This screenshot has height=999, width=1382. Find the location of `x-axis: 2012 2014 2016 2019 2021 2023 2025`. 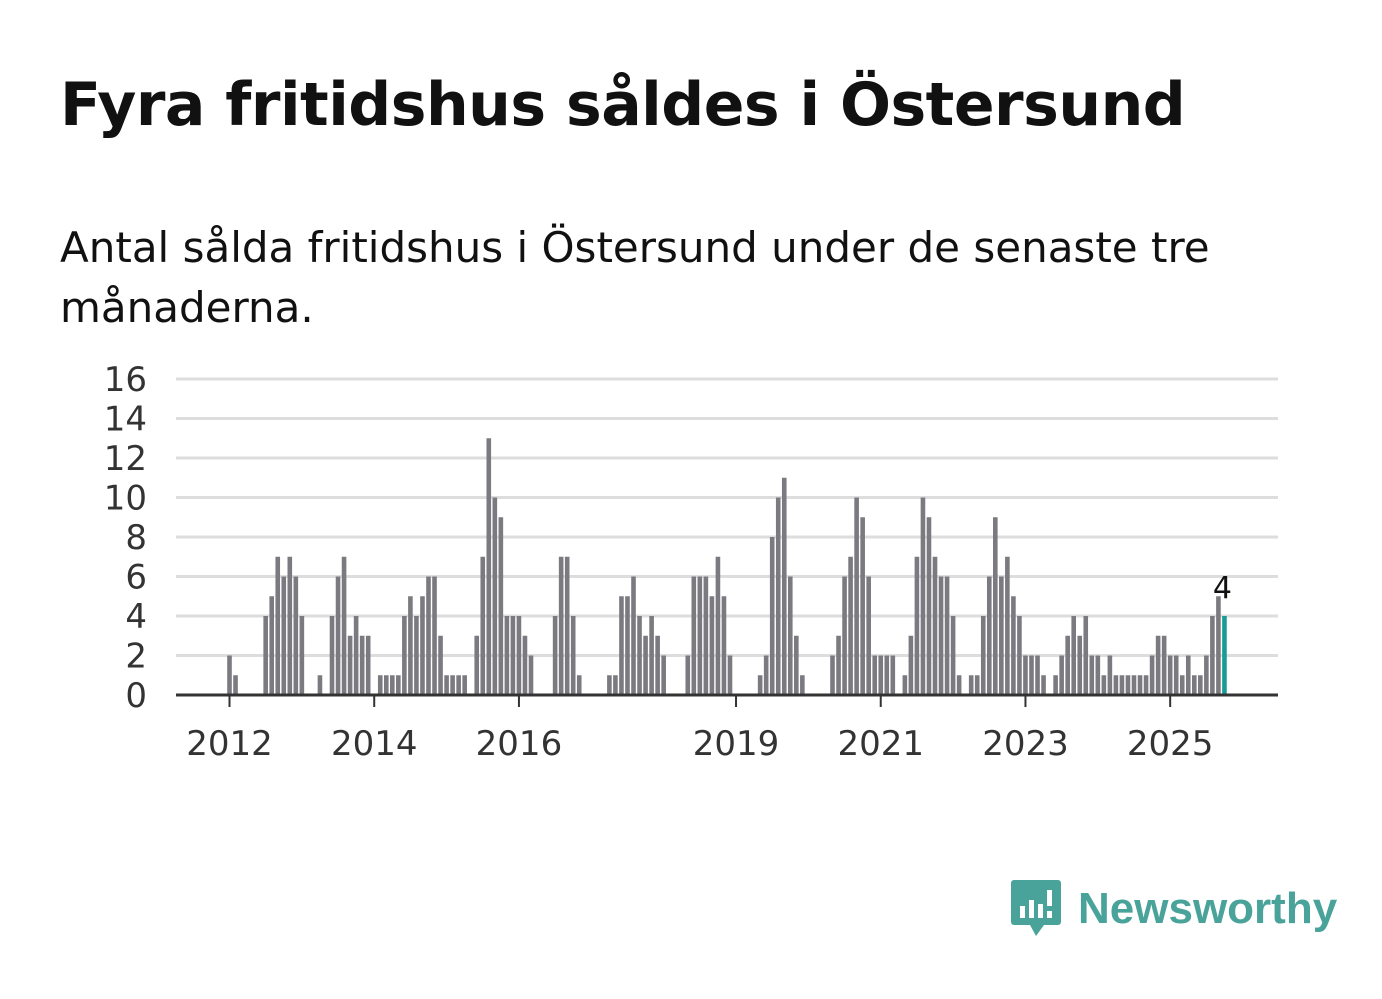

x-axis: 2012 2014 2016 2019 2021 2023 2025 is located at coordinates (727, 728).